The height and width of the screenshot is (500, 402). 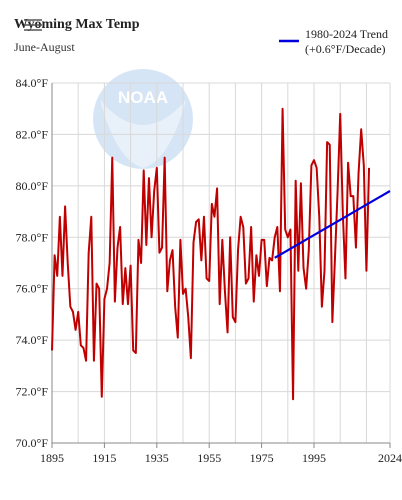 What do you see at coordinates (390, 458) in the screenshot?
I see `x-tick-label: 2024` at bounding box center [390, 458].